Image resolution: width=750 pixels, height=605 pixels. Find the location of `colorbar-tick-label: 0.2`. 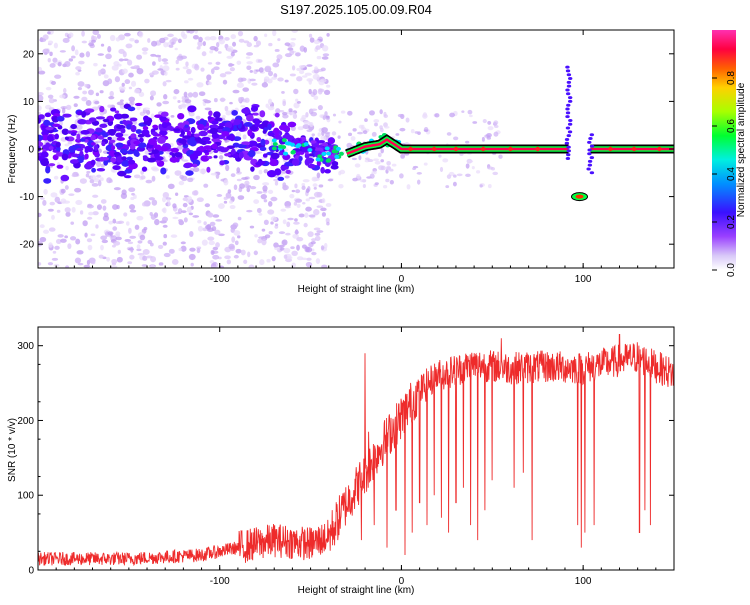

colorbar-tick-label: 0.2 is located at coordinates (731, 222).